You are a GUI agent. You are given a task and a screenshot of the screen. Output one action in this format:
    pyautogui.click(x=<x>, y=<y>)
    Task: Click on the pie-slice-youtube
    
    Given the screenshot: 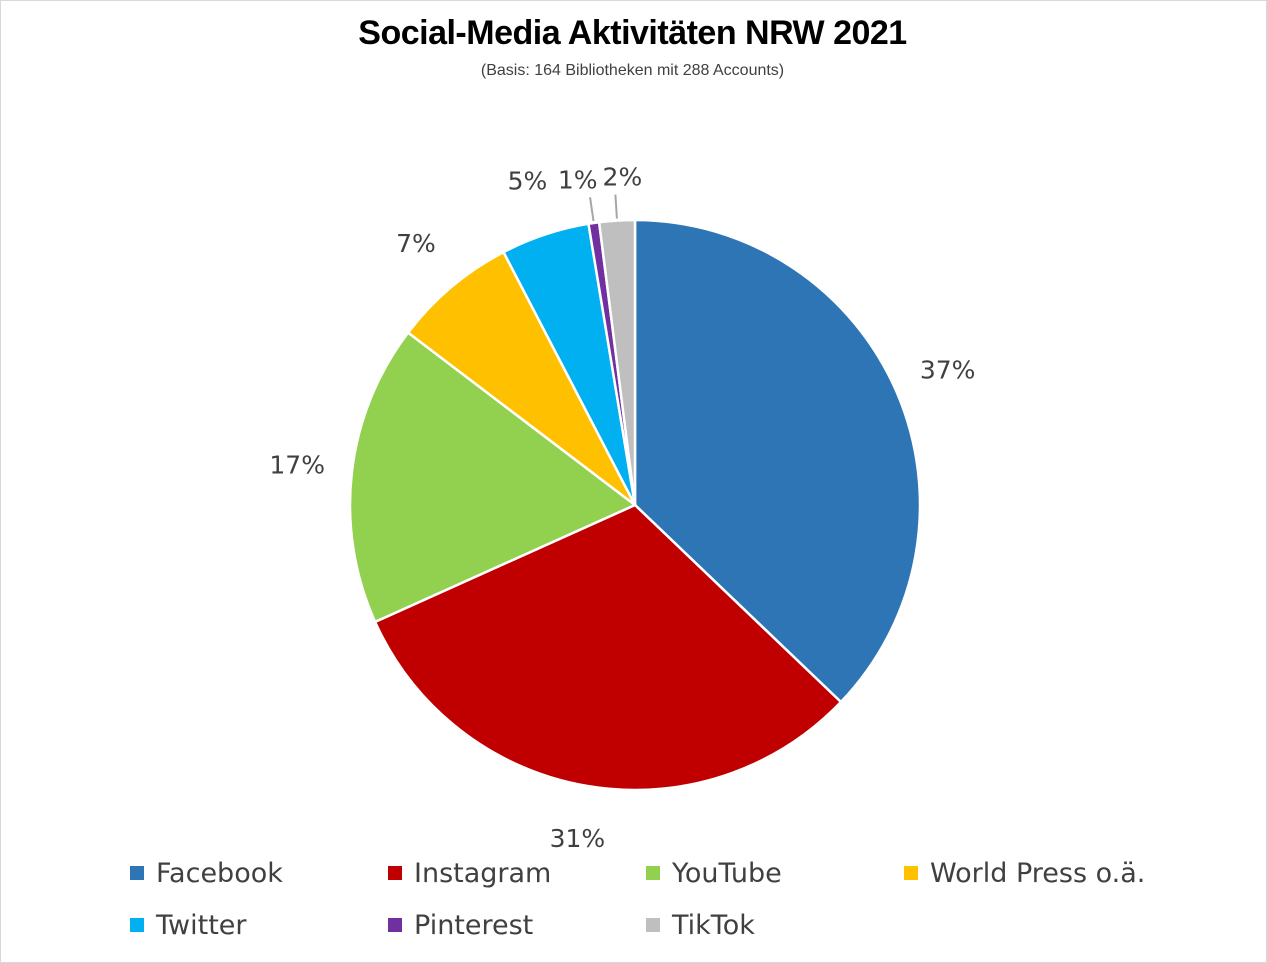 What is the action you would take?
    pyautogui.click(x=493, y=477)
    